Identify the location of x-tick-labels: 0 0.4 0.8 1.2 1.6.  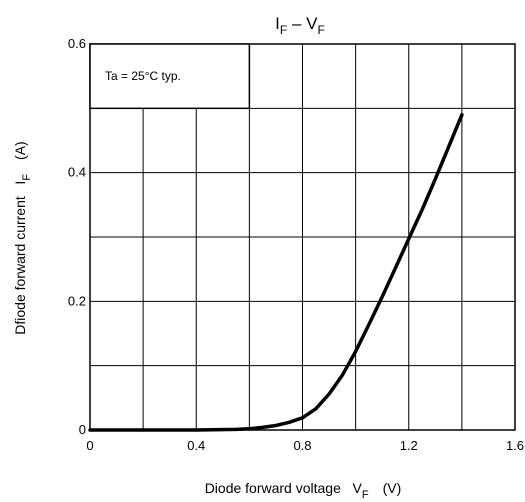
(305, 445).